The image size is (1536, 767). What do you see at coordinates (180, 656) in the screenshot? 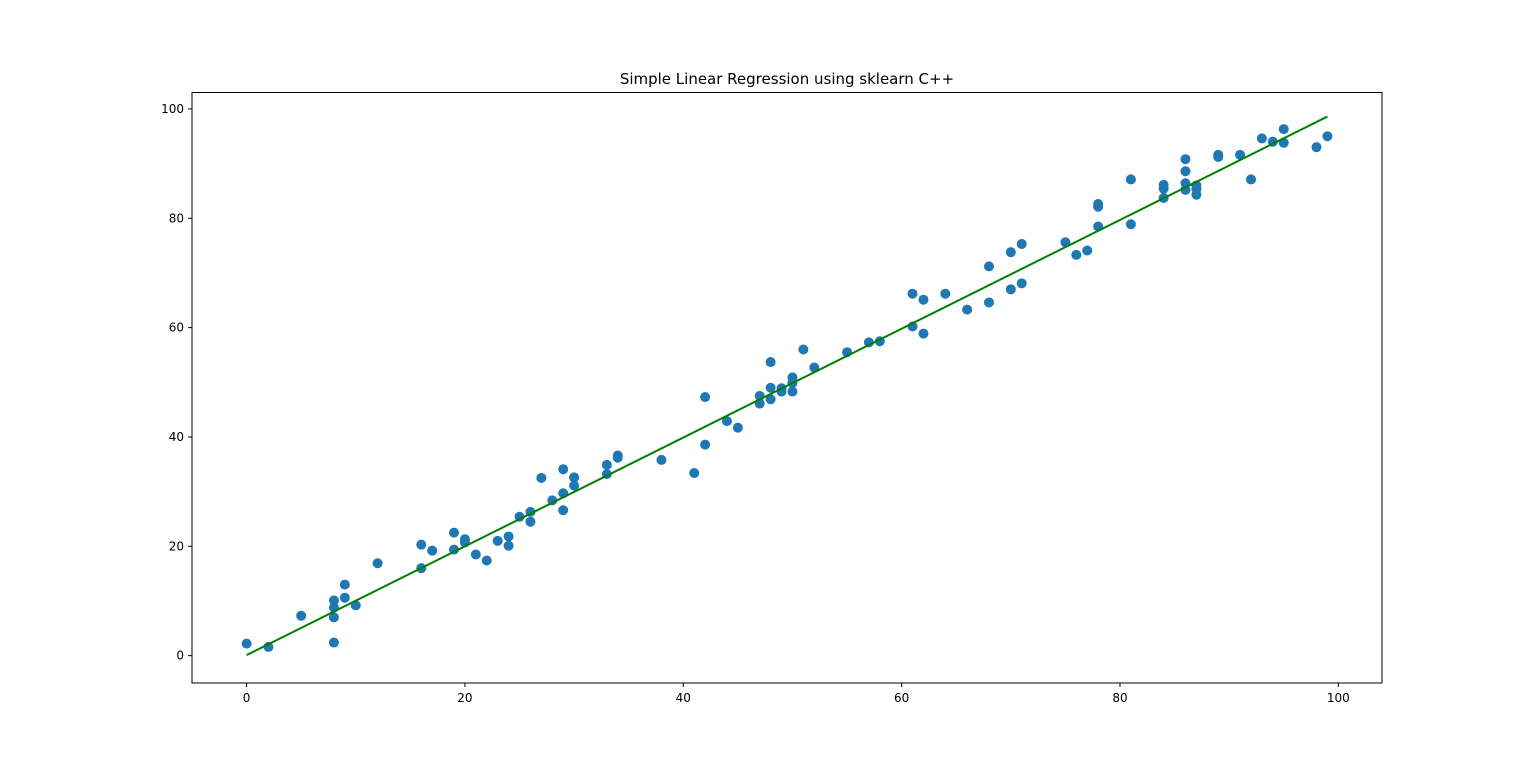
I see `y-tick-label: 0` at bounding box center [180, 656].